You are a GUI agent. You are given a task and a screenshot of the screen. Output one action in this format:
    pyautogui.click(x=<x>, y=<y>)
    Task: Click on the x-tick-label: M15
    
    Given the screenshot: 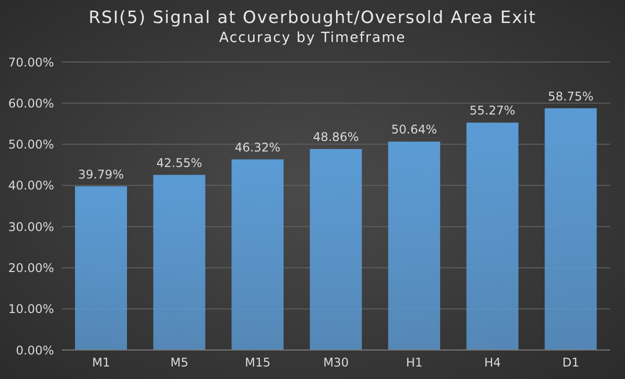 What is the action you would take?
    pyautogui.click(x=257, y=363)
    